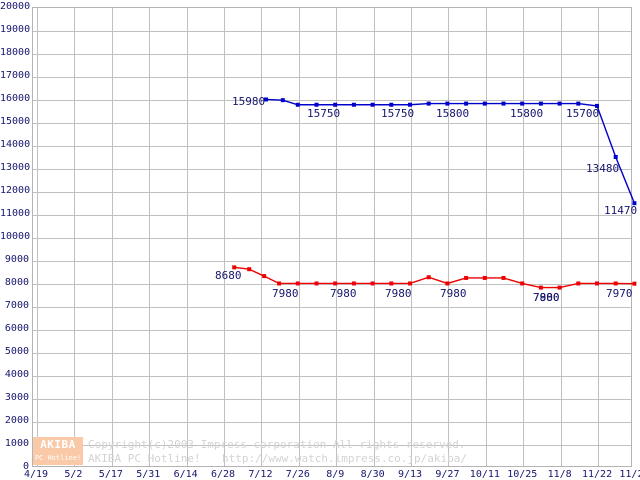 The height and width of the screenshot is (480, 640). Describe the element at coordinates (228, 275) in the screenshot. I see `red-series-value-label: 8680` at that location.